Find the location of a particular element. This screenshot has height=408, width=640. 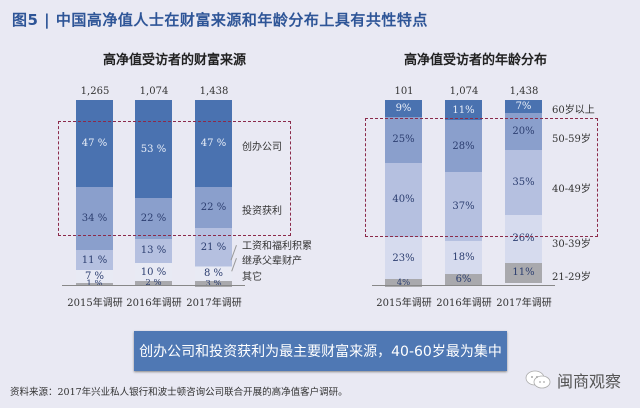

segment-value: 3 % is located at coordinates (213, 284).